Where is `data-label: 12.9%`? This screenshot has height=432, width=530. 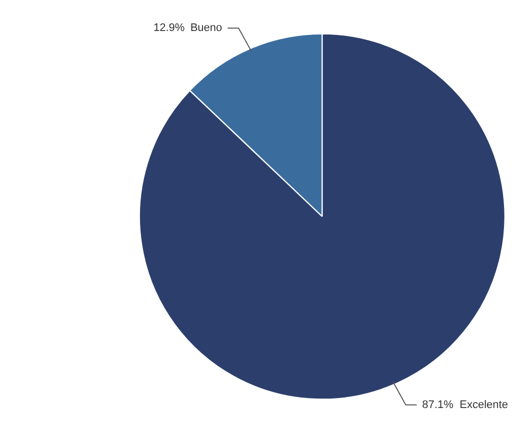
data-label: 12.9% is located at coordinates (169, 28).